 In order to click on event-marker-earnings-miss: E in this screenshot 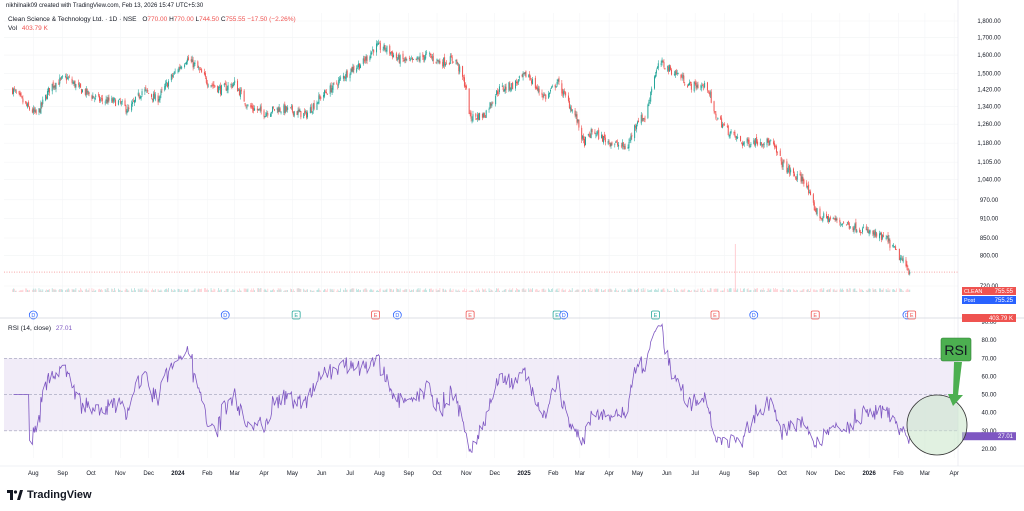, I will do `click(912, 315)`.